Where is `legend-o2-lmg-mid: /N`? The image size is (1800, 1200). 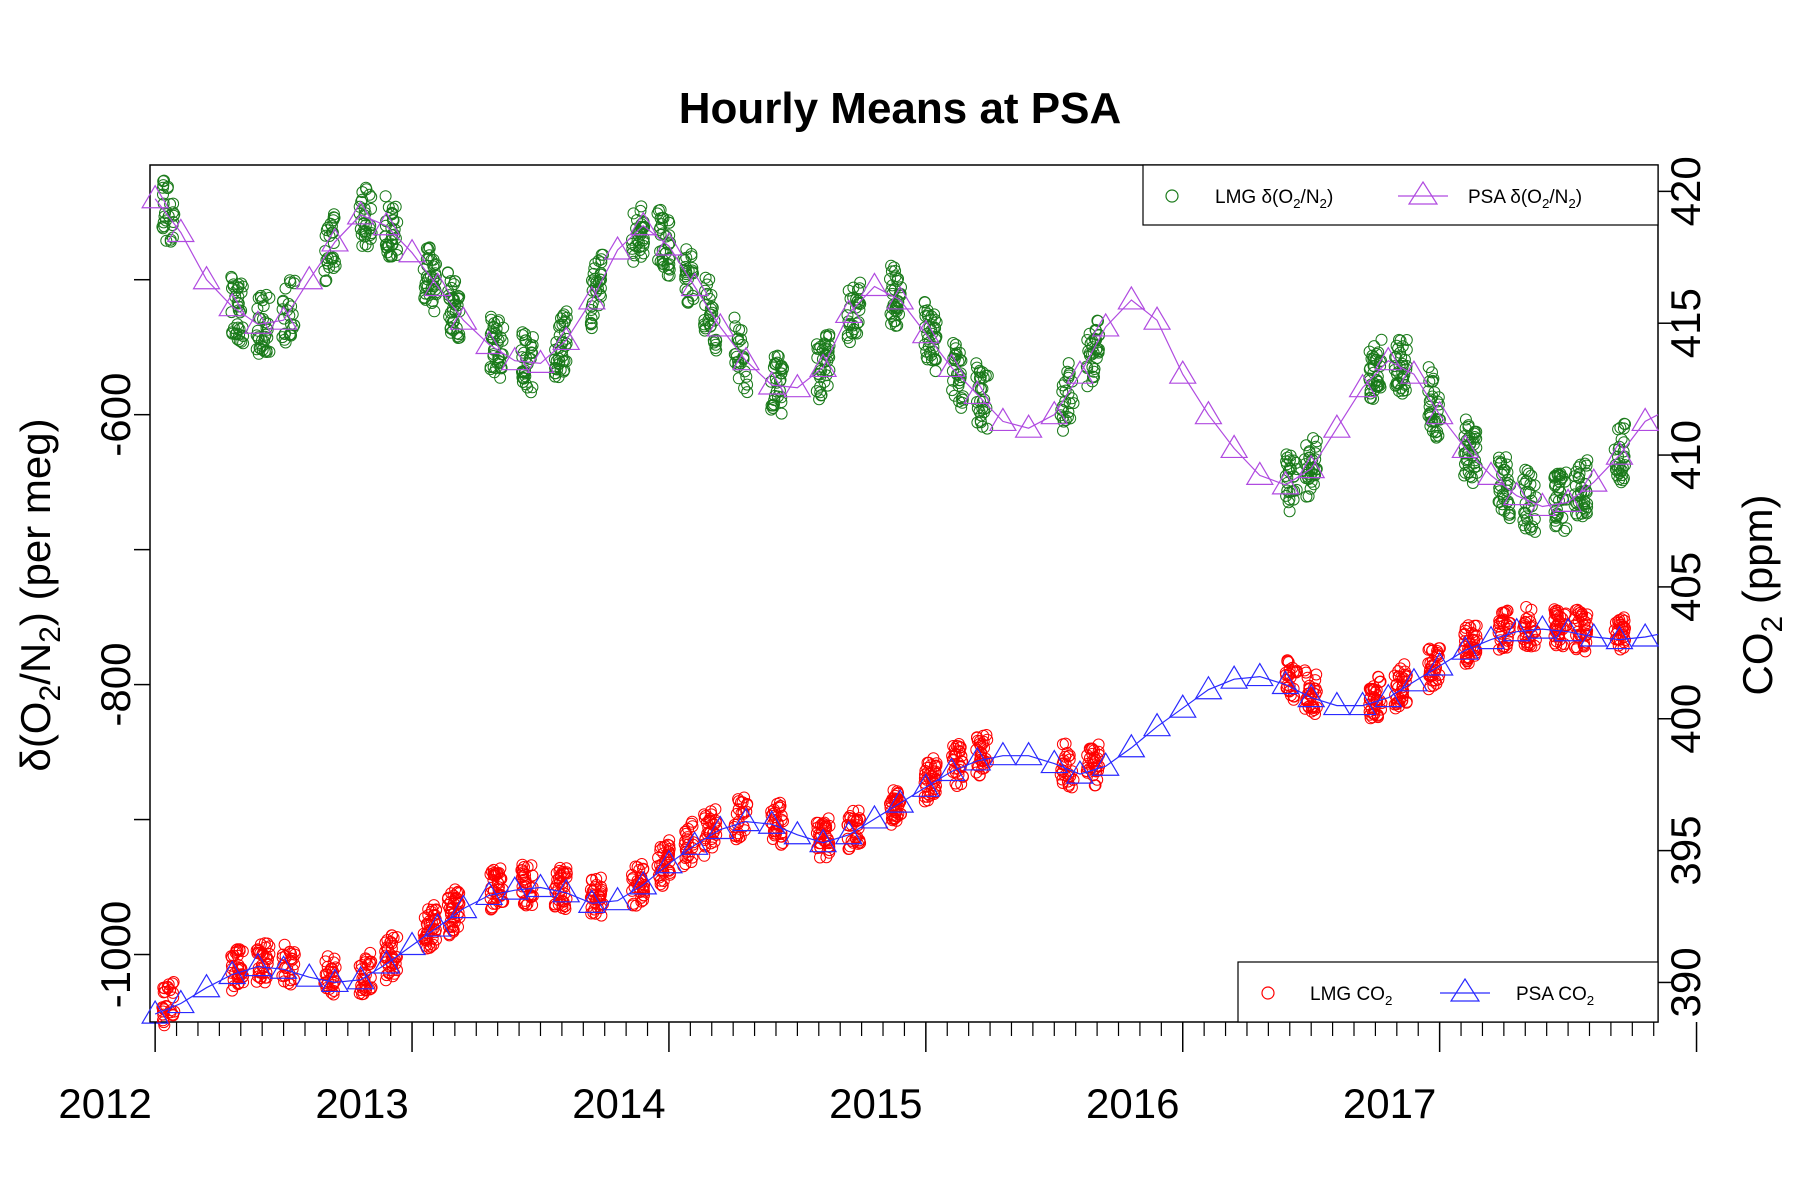
legend-o2-lmg-mid: /N is located at coordinates (1310, 197).